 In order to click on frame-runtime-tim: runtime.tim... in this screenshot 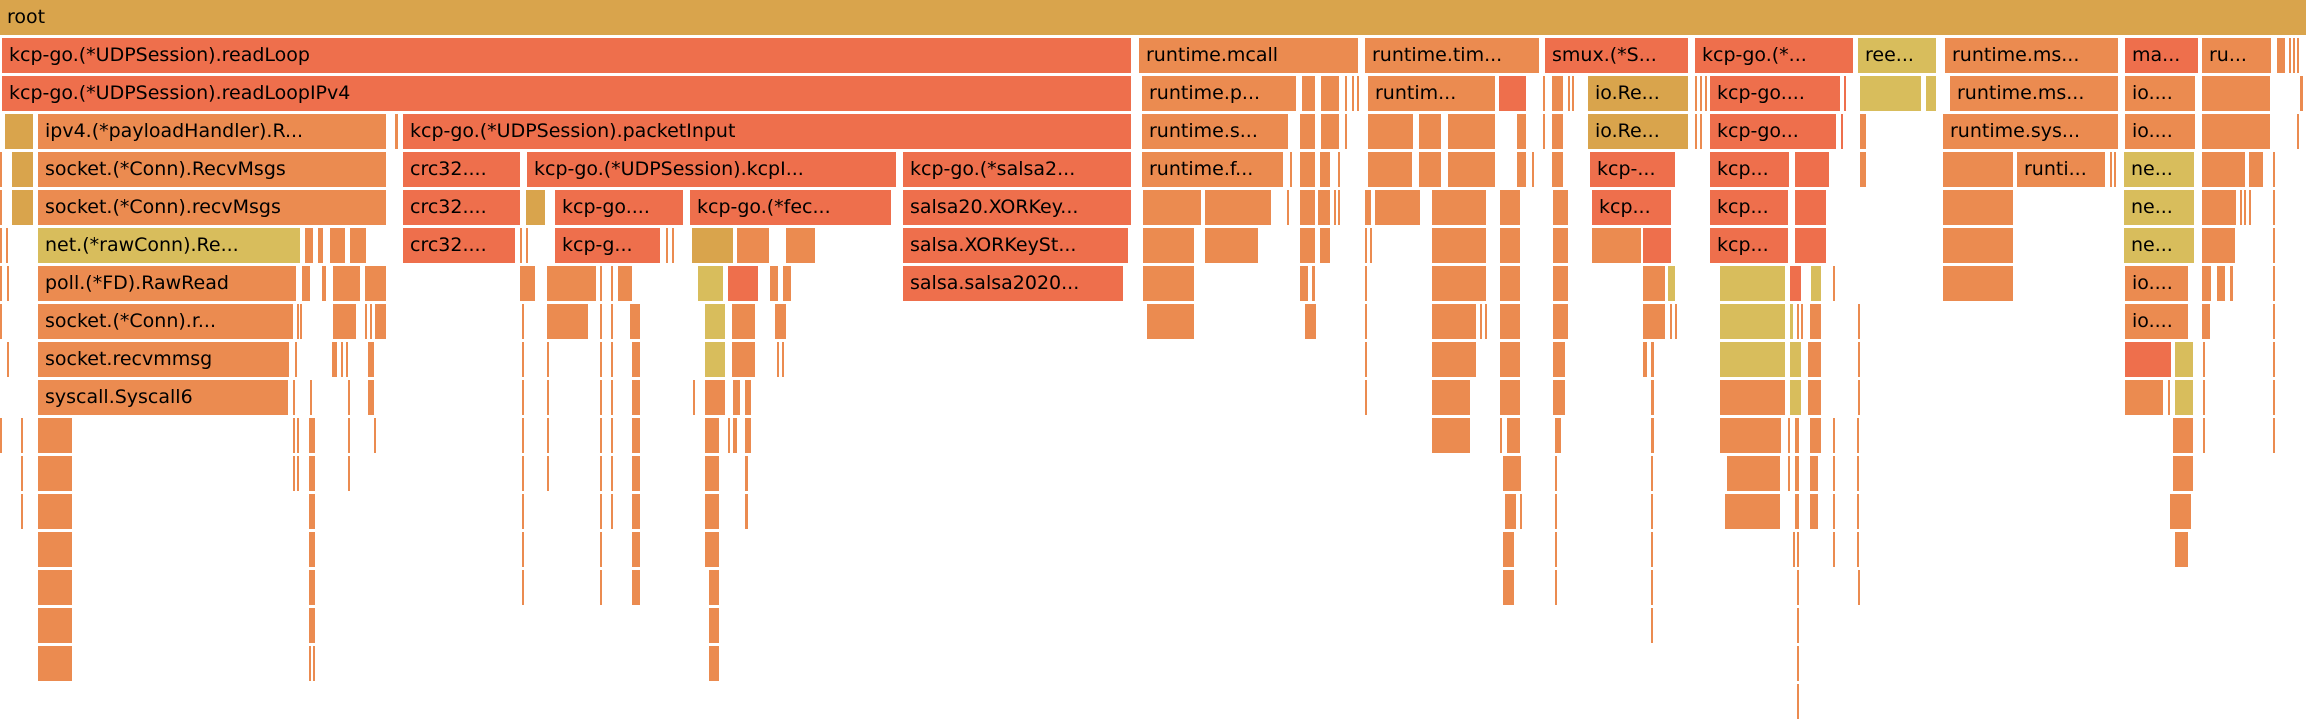, I will do `click(1452, 55)`.